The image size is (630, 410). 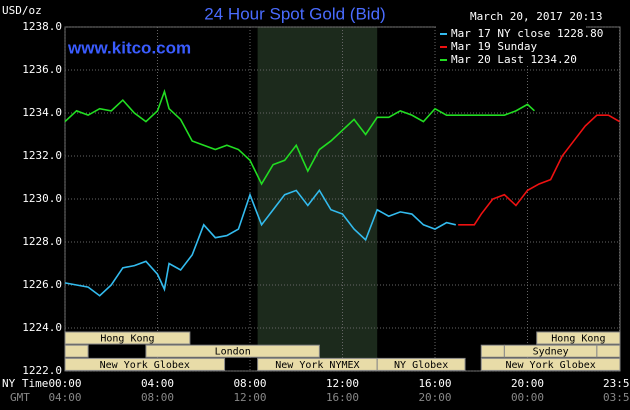 What do you see at coordinates (527, 33) in the screenshot?
I see `legend-entry: Mar 17 NY close 1228.80` at bounding box center [527, 33].